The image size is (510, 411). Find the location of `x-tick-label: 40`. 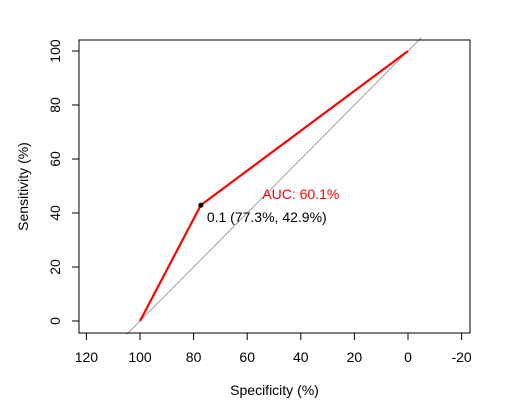

x-tick-label: 40 is located at coordinates (301, 357).